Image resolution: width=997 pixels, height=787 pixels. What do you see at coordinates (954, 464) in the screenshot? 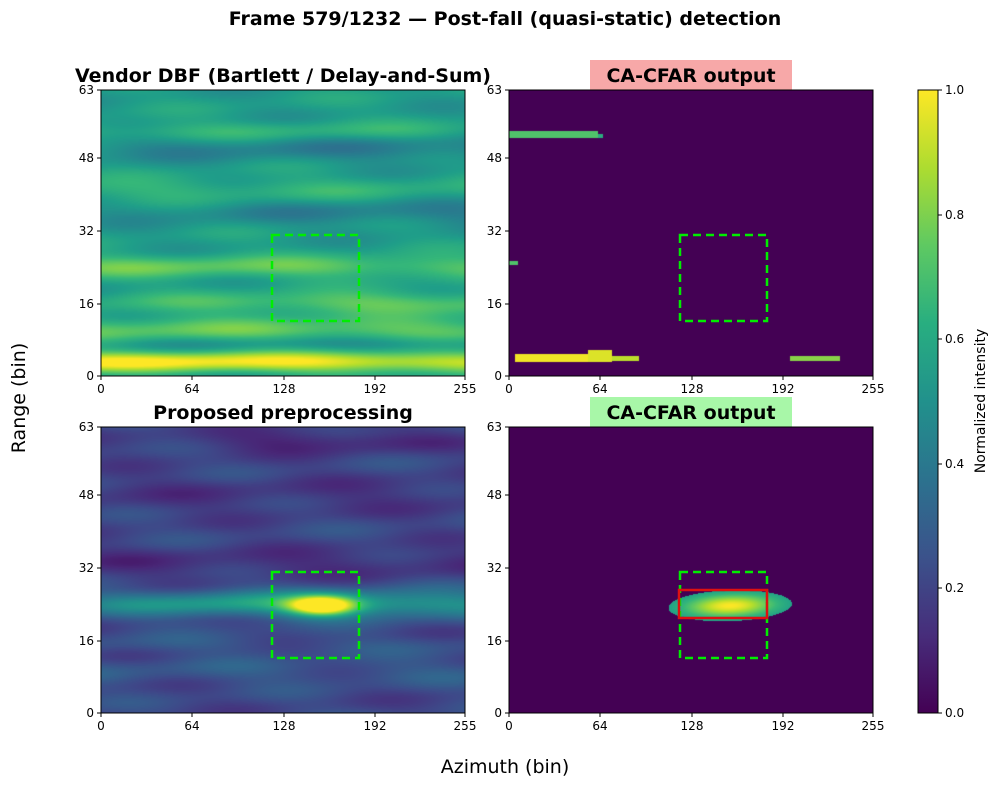
I see `colorbar-tick-label: 0.4` at bounding box center [954, 464].